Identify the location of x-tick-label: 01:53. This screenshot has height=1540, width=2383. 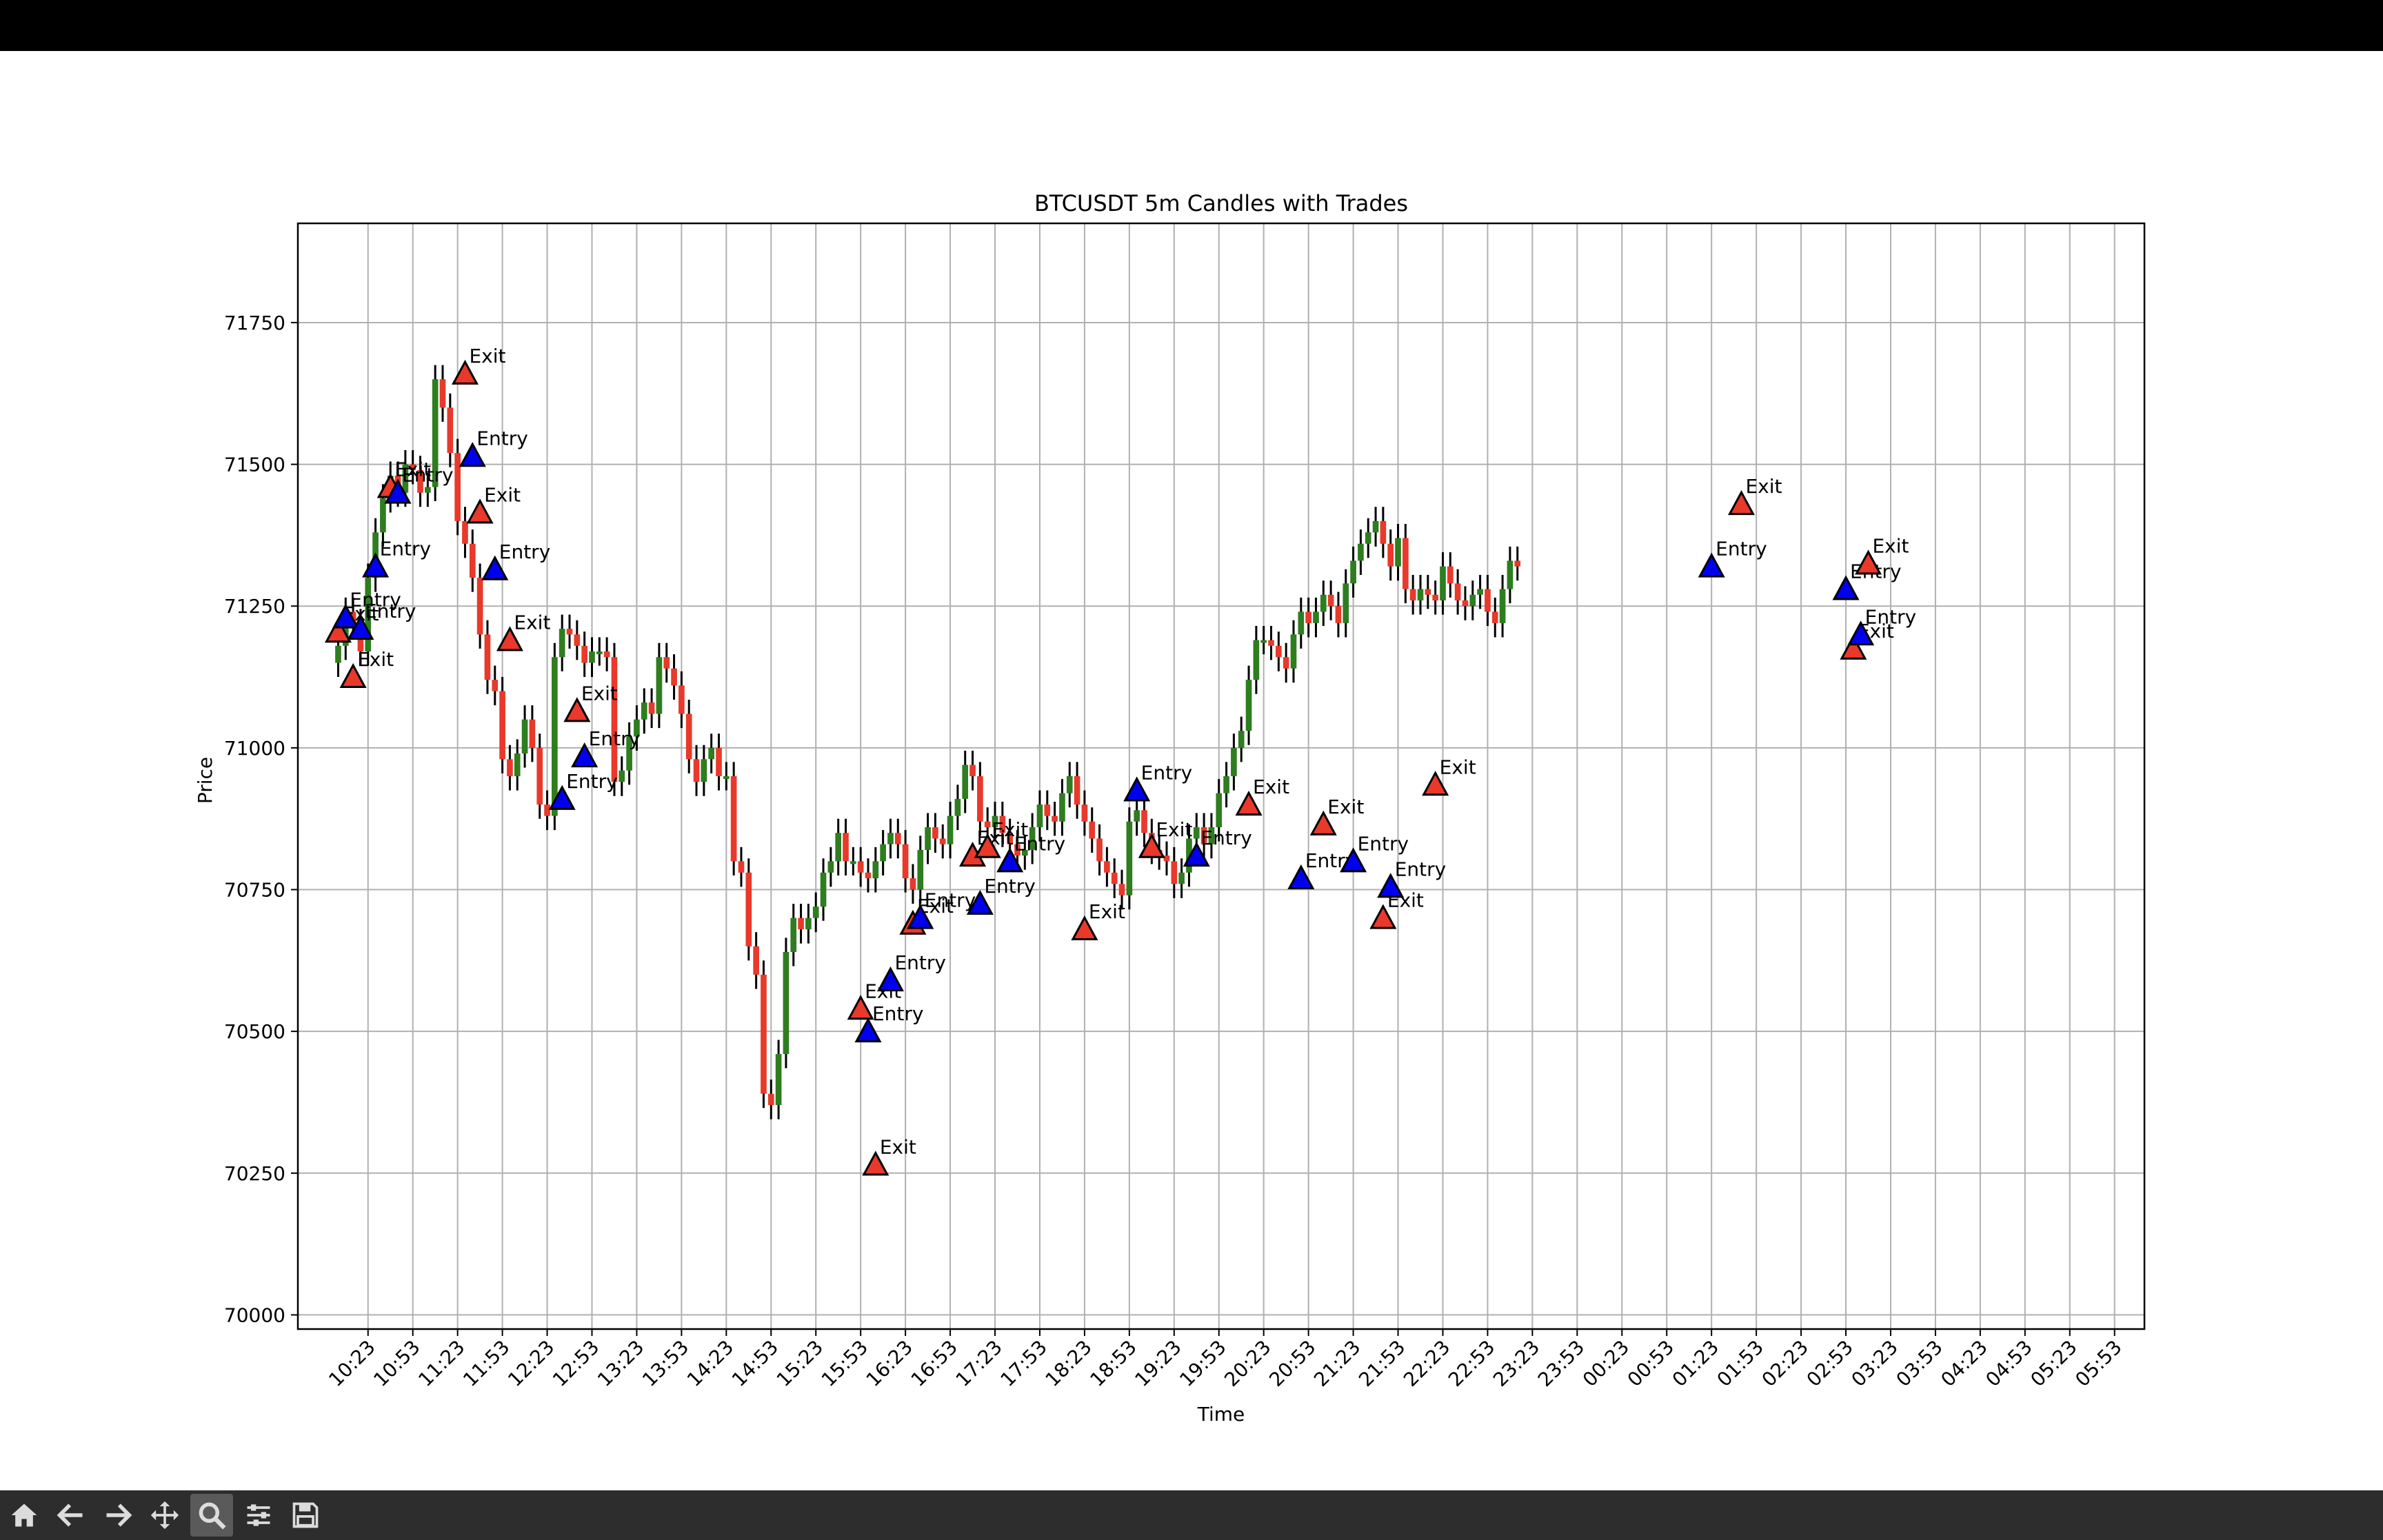
(1740, 1364).